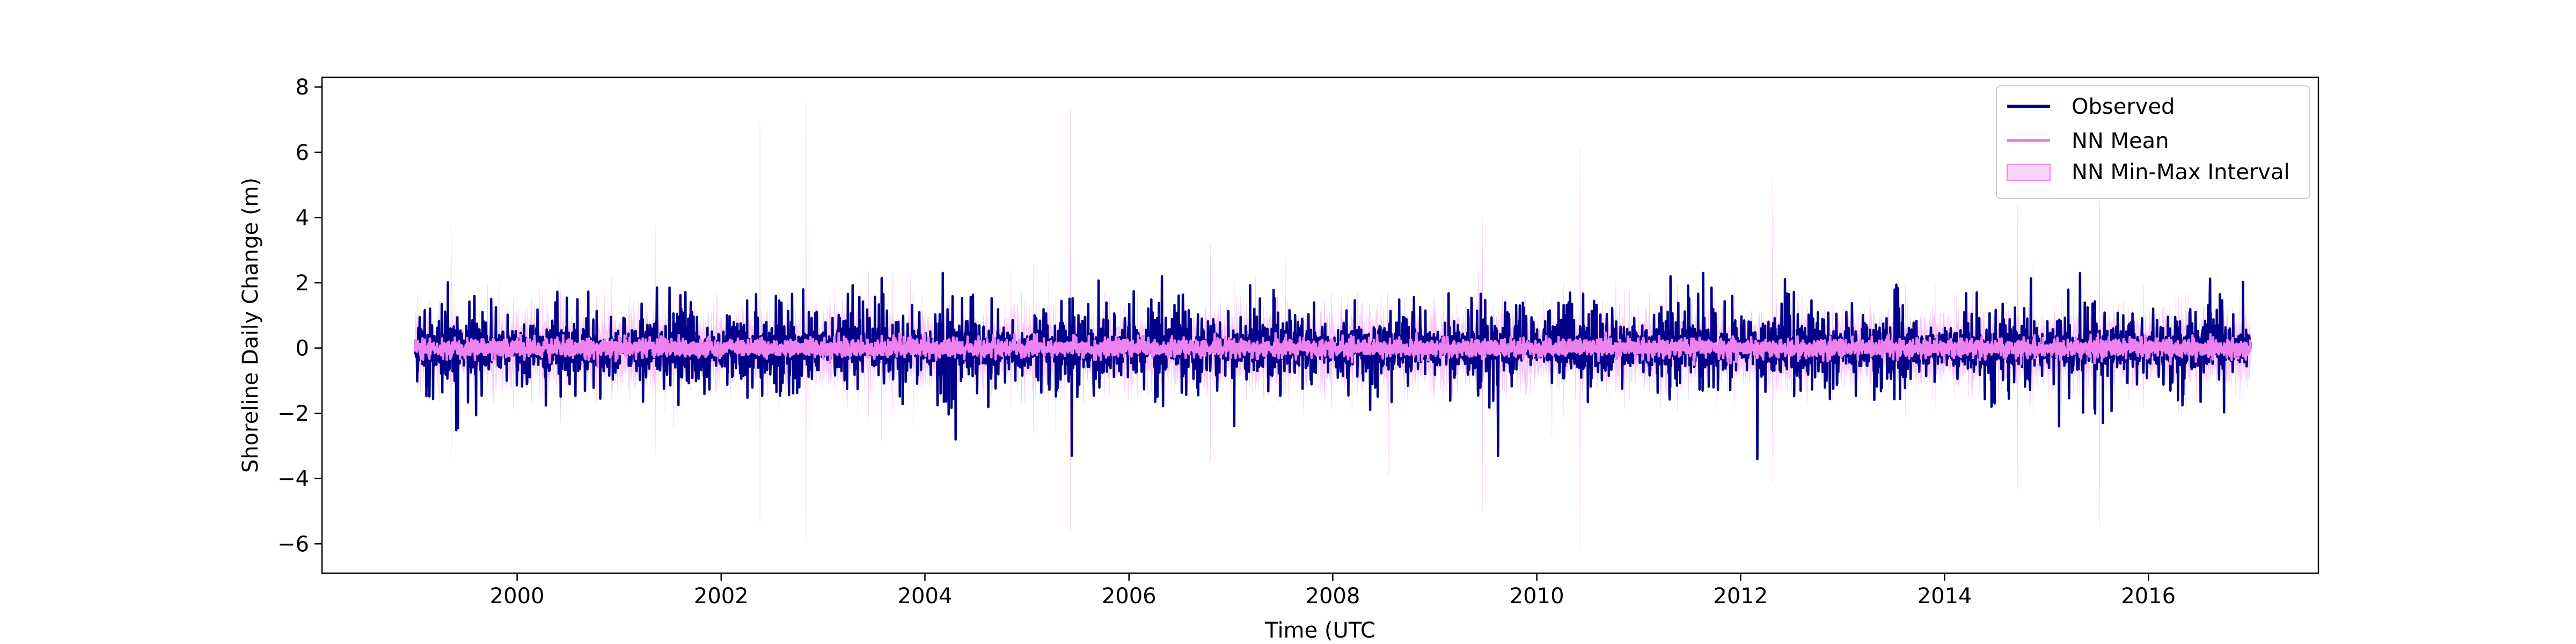 This screenshot has width=2576, height=644. What do you see at coordinates (293, 544) in the screenshot?
I see `y-tick-label--6: −6` at bounding box center [293, 544].